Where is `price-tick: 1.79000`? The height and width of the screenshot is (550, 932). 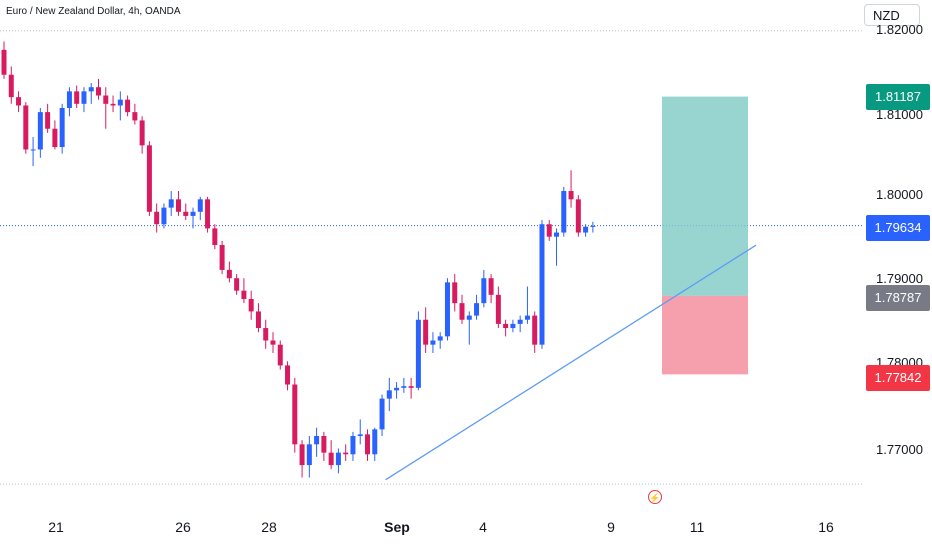 price-tick: 1.79000 is located at coordinates (899, 278).